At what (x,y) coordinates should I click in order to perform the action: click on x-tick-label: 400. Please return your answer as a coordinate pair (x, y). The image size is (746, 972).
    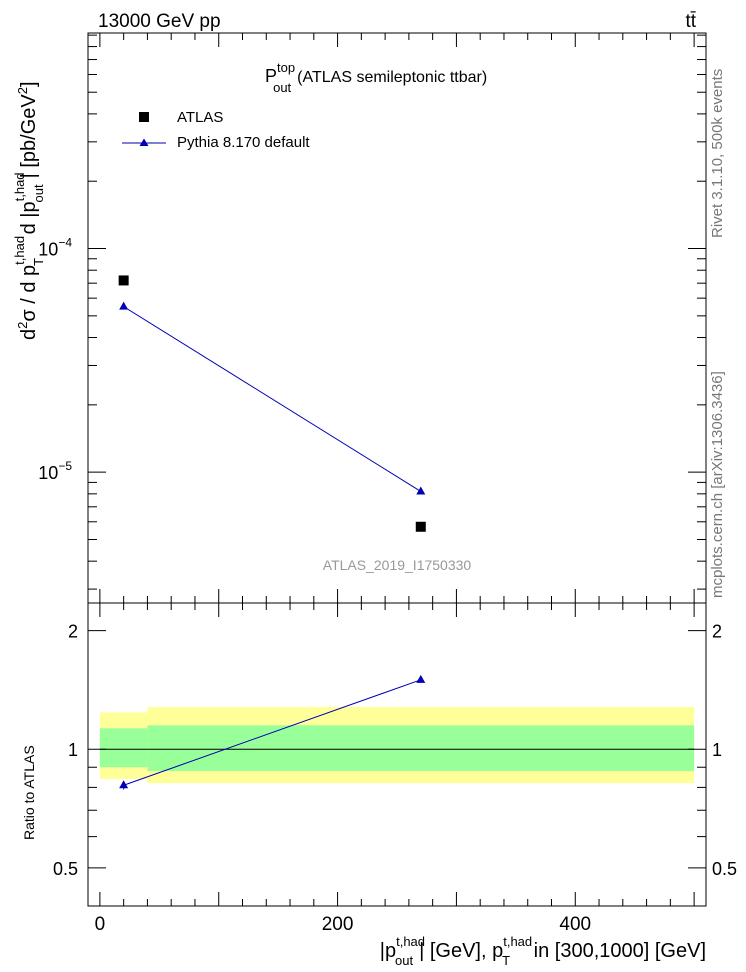
    Looking at the image, I should click on (575, 924).